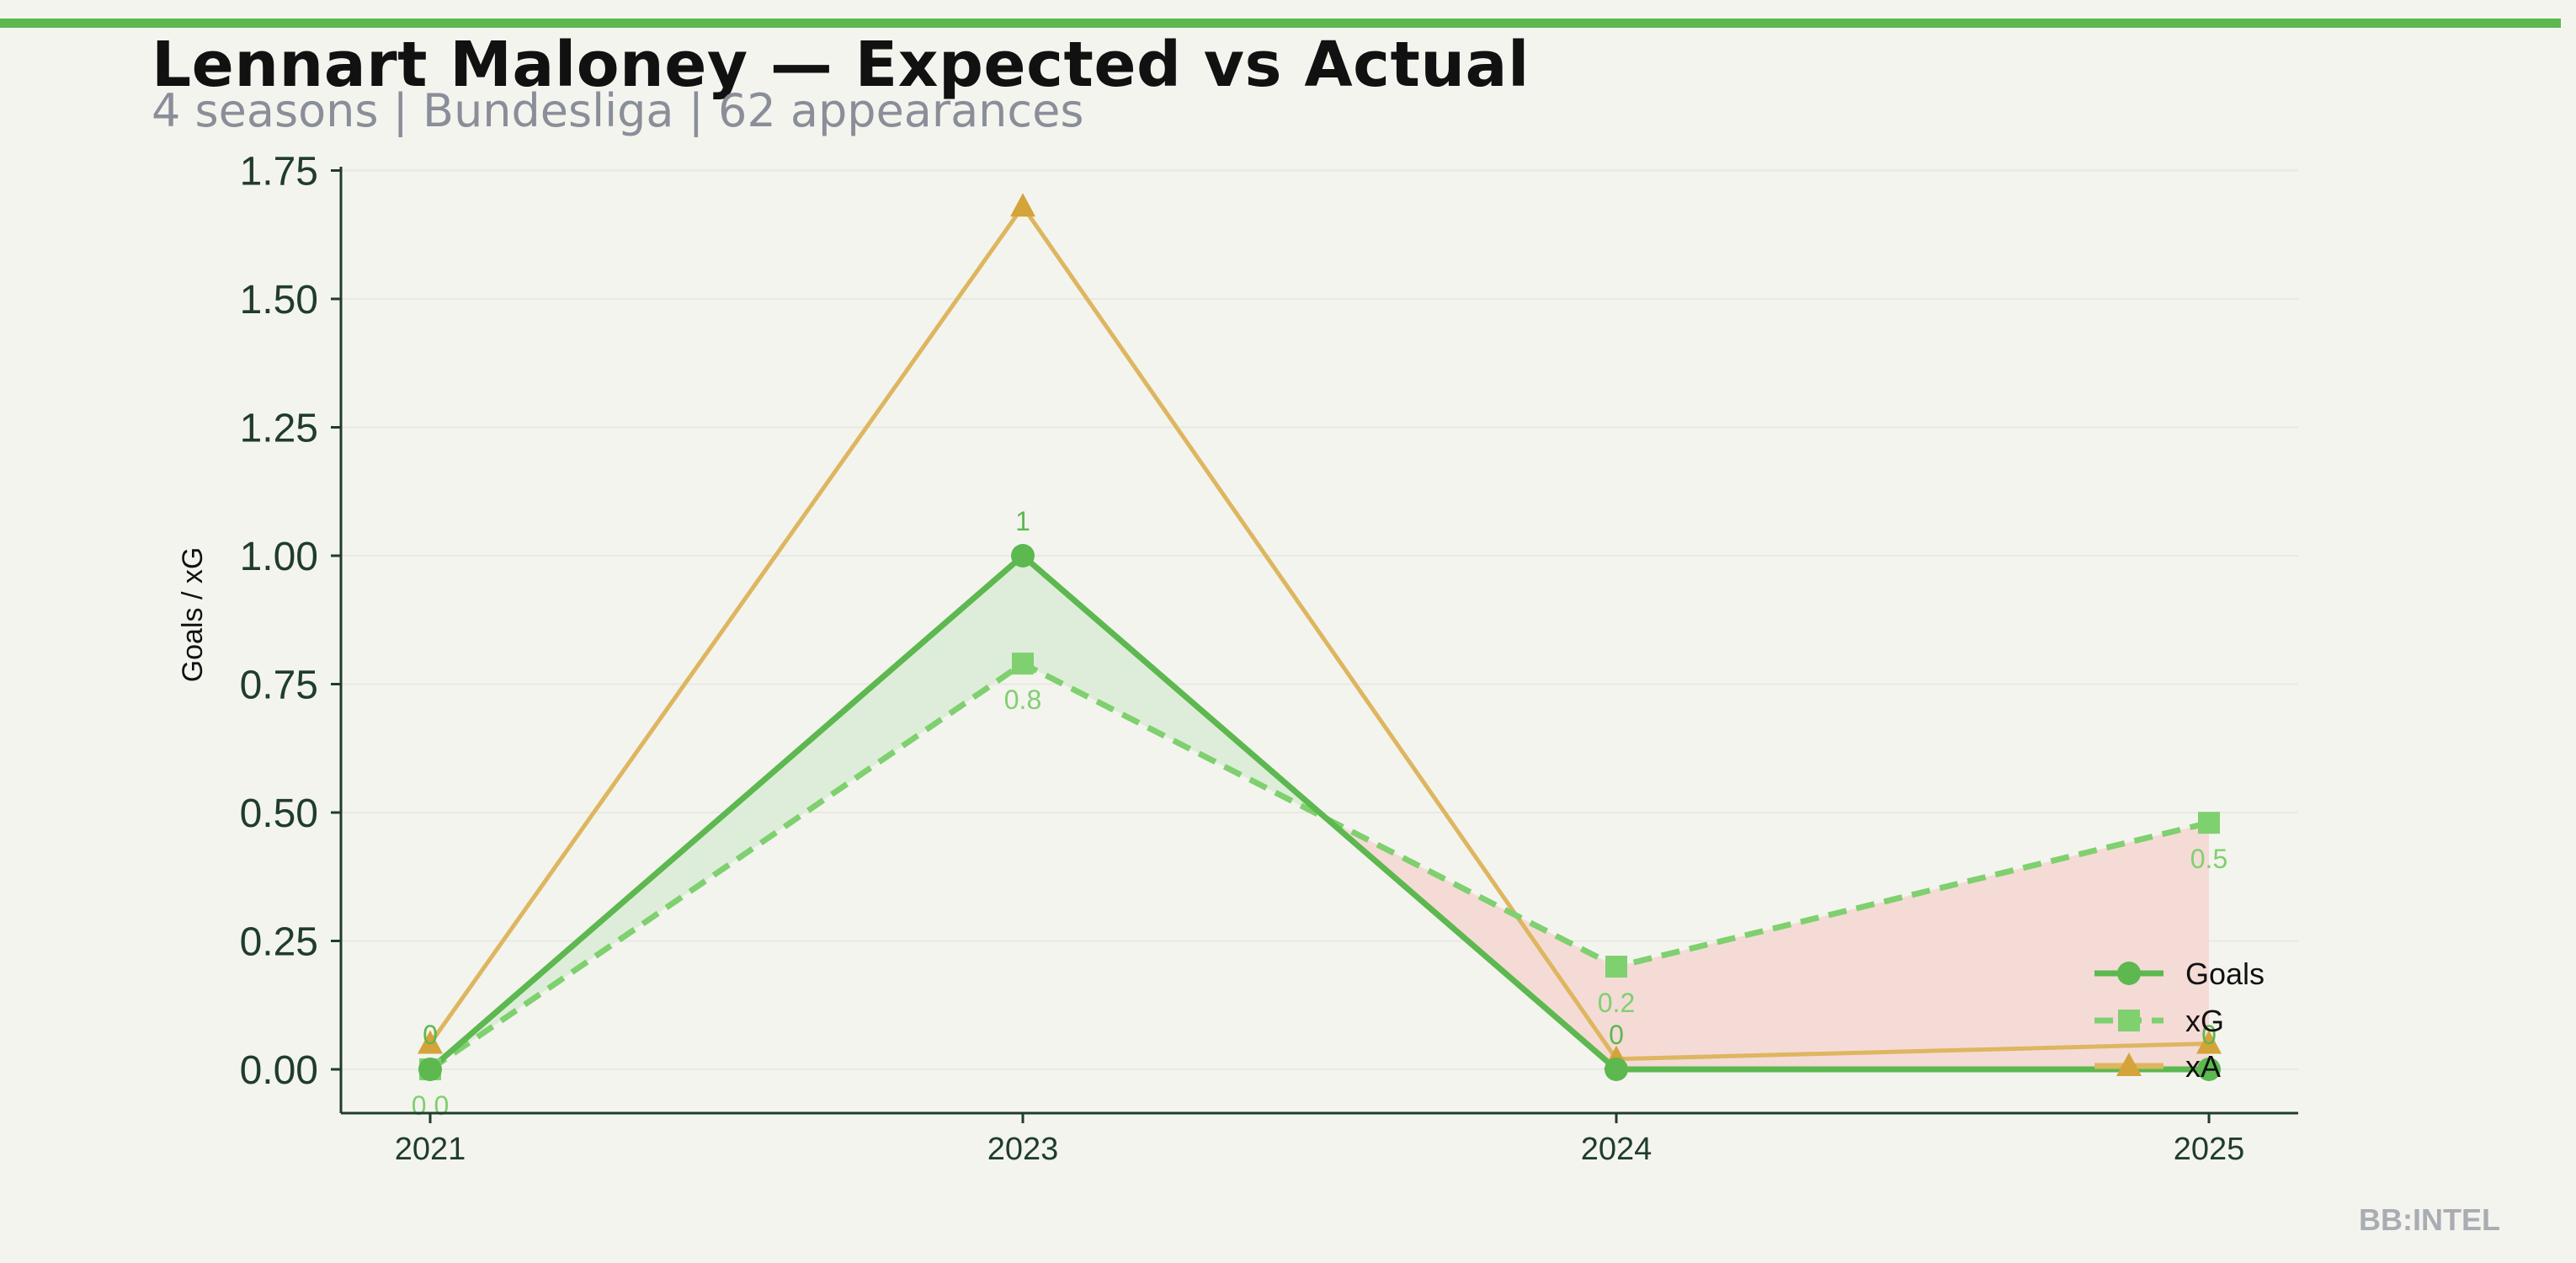  What do you see at coordinates (290, 621) in the screenshot?
I see `y-ticks: 0.00 0.25 0.50 0.75 1.00 1.25 1.50 1.75` at bounding box center [290, 621].